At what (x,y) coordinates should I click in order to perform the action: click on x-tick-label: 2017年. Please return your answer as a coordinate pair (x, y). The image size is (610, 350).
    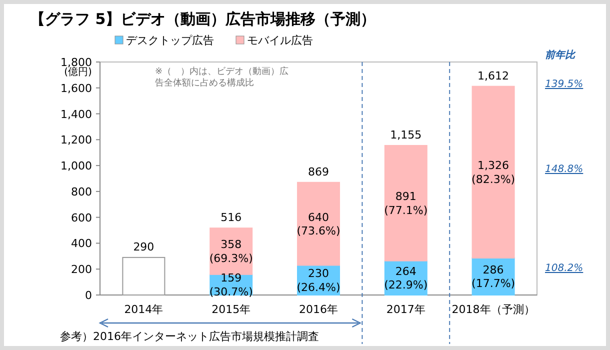
    Looking at the image, I should click on (406, 309).